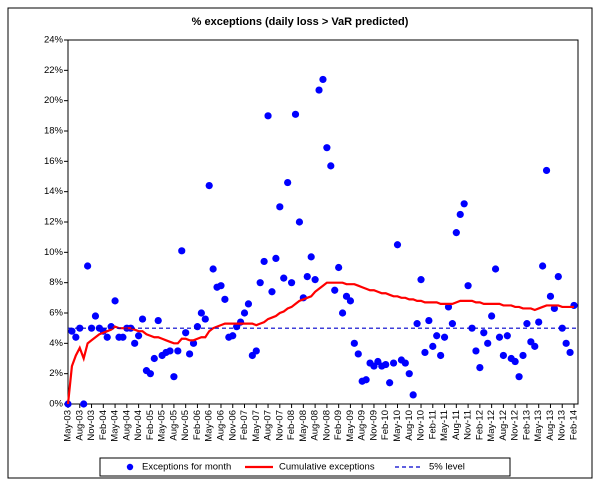  What do you see at coordinates (279, 425) in the screenshot?
I see `x-tick-label: Nov-07` at bounding box center [279, 425].